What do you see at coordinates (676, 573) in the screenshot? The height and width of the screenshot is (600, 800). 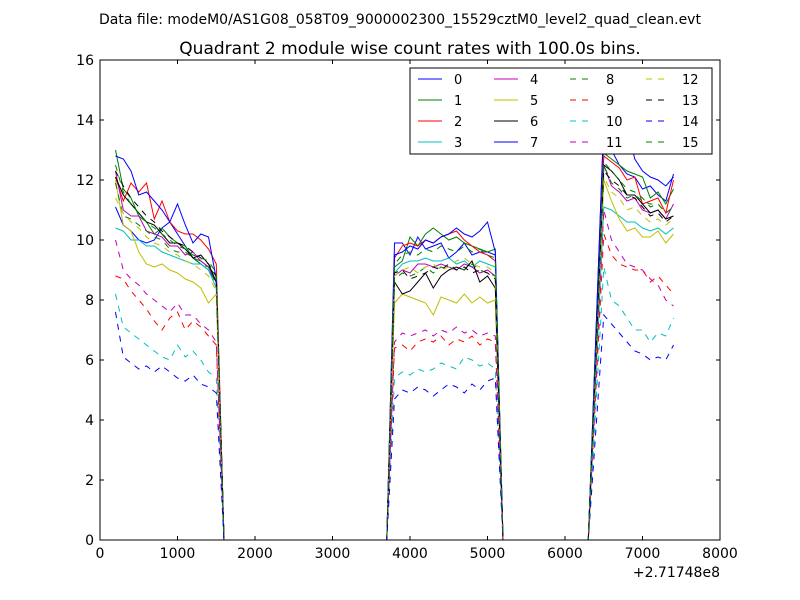 I see `x-offset-label: +2.71748e8` at bounding box center [676, 573].